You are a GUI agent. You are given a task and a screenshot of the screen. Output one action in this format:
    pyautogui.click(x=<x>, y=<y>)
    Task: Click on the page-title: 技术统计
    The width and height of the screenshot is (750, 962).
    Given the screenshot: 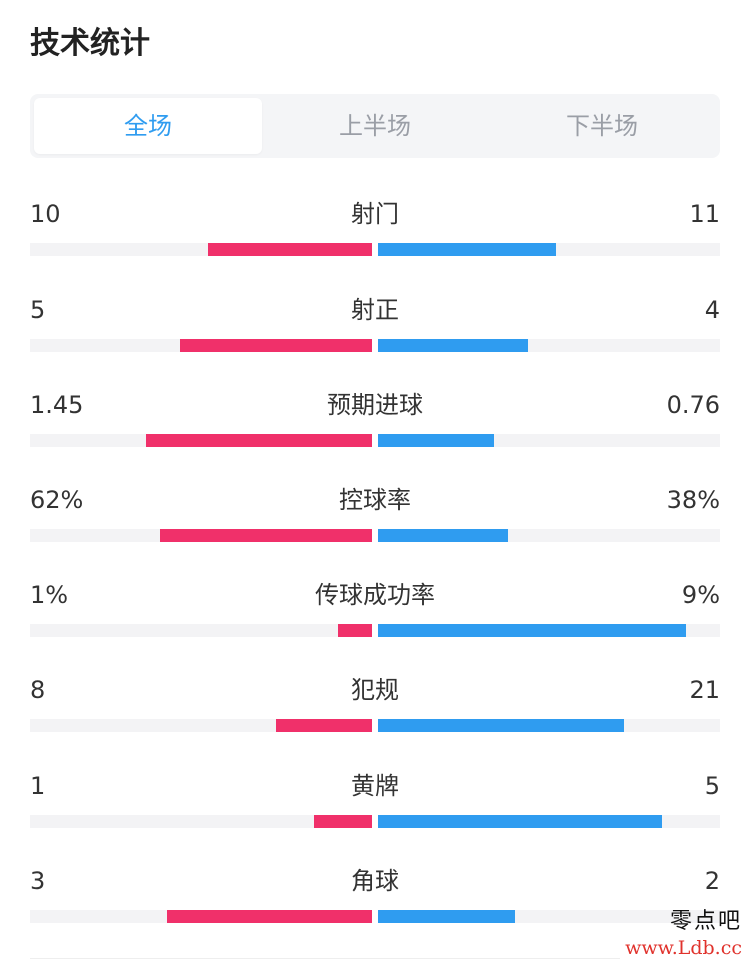 What is the action you would take?
    pyautogui.click(x=90, y=43)
    